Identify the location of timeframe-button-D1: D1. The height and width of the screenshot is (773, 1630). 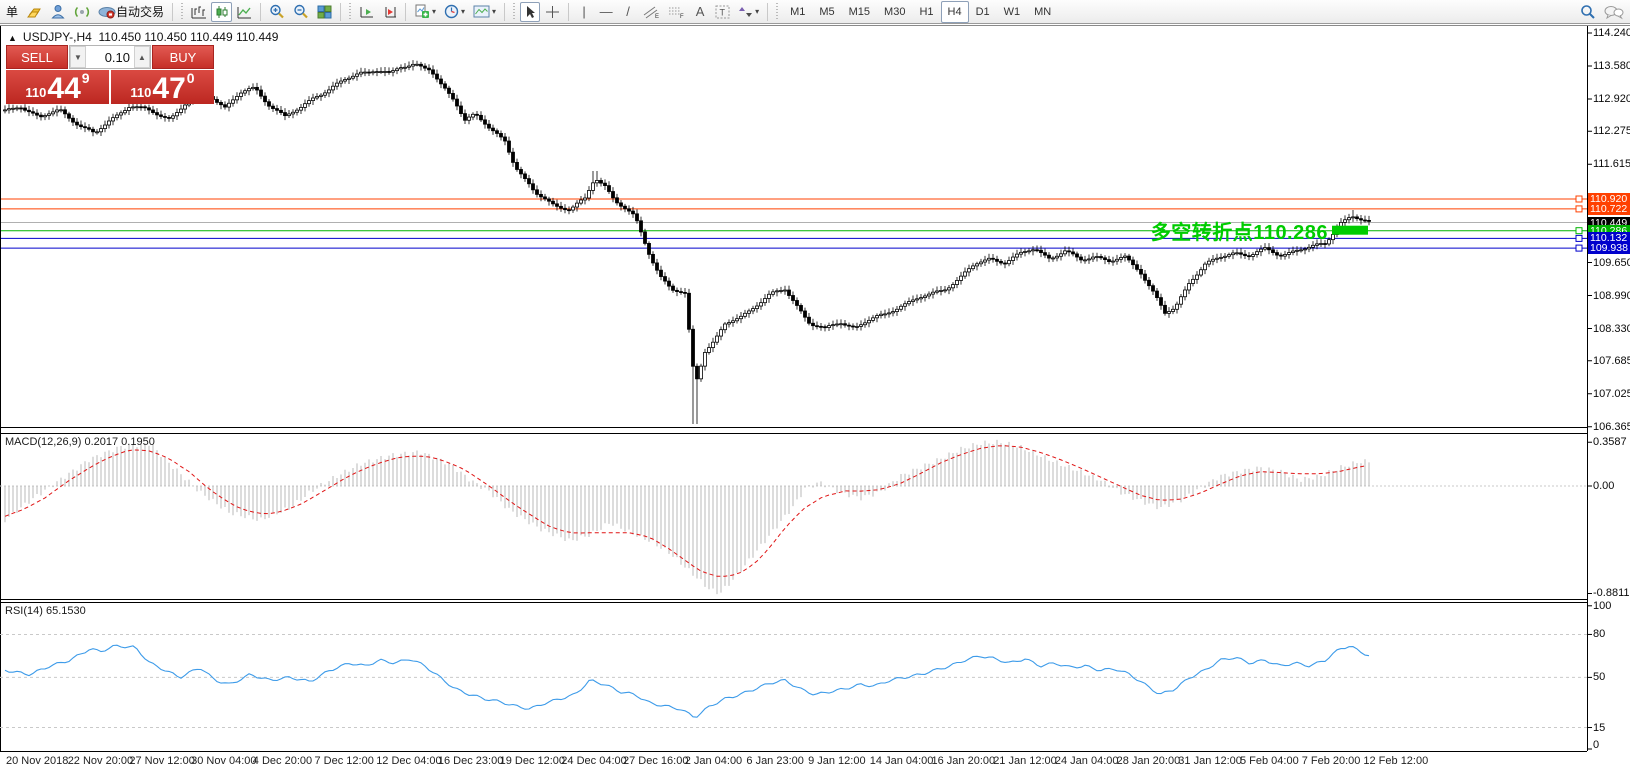
(982, 11).